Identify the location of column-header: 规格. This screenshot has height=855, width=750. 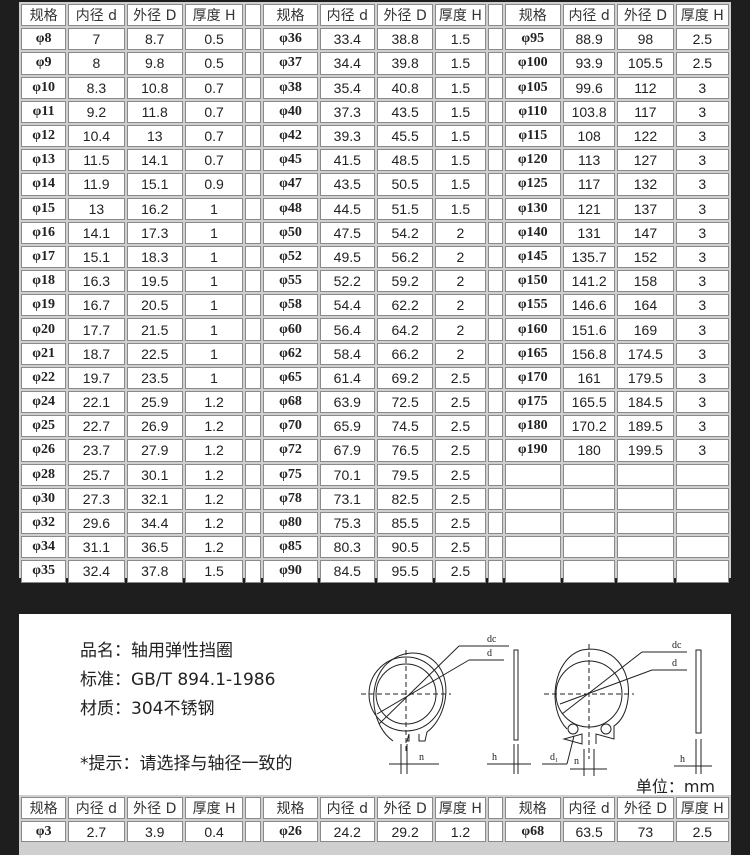
(290, 808).